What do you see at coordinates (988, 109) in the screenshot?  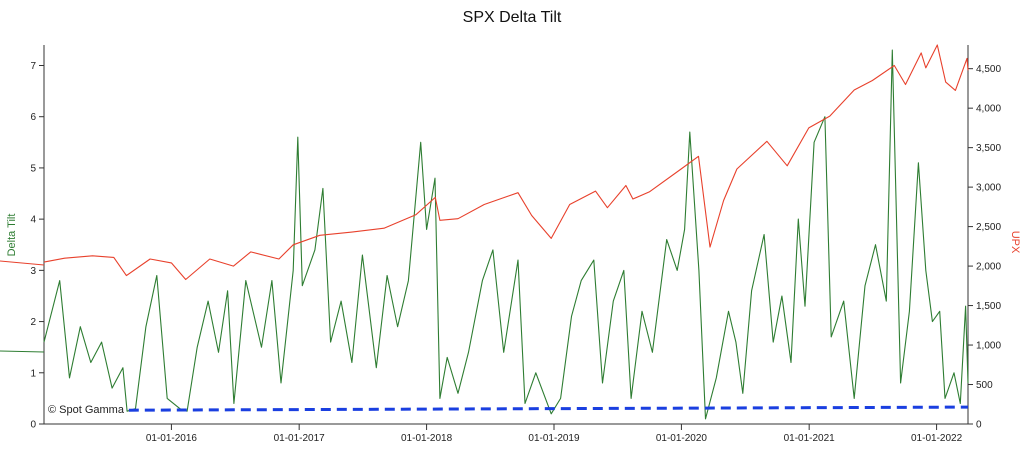 I see `right-tick-label: 4,000` at bounding box center [988, 109].